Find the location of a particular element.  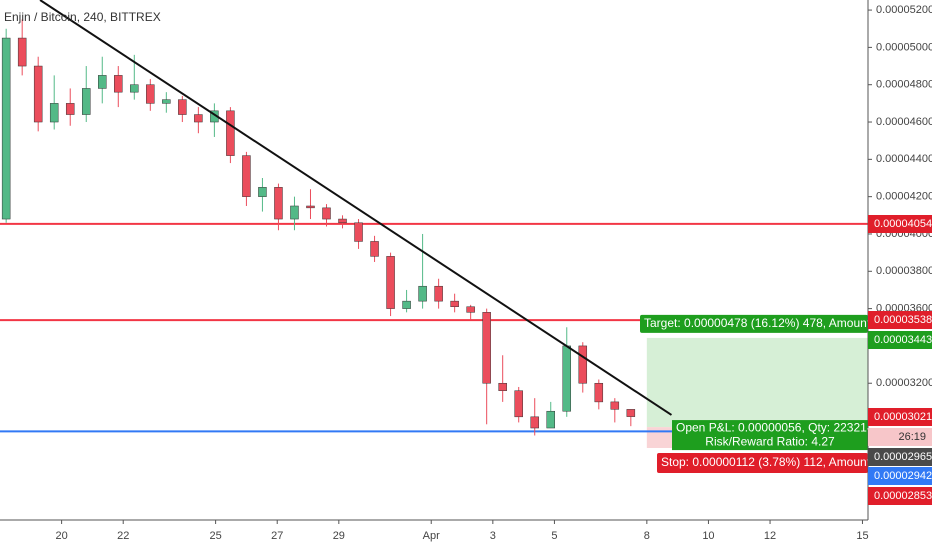

stop-label-box is located at coordinates (762, 462).